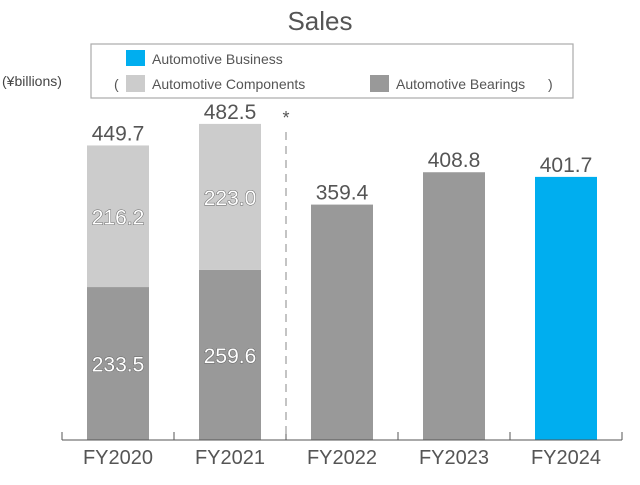 Image resolution: width=640 pixels, height=485 pixels. I want to click on bar-automotive-bearings-FY2020, so click(118, 363).